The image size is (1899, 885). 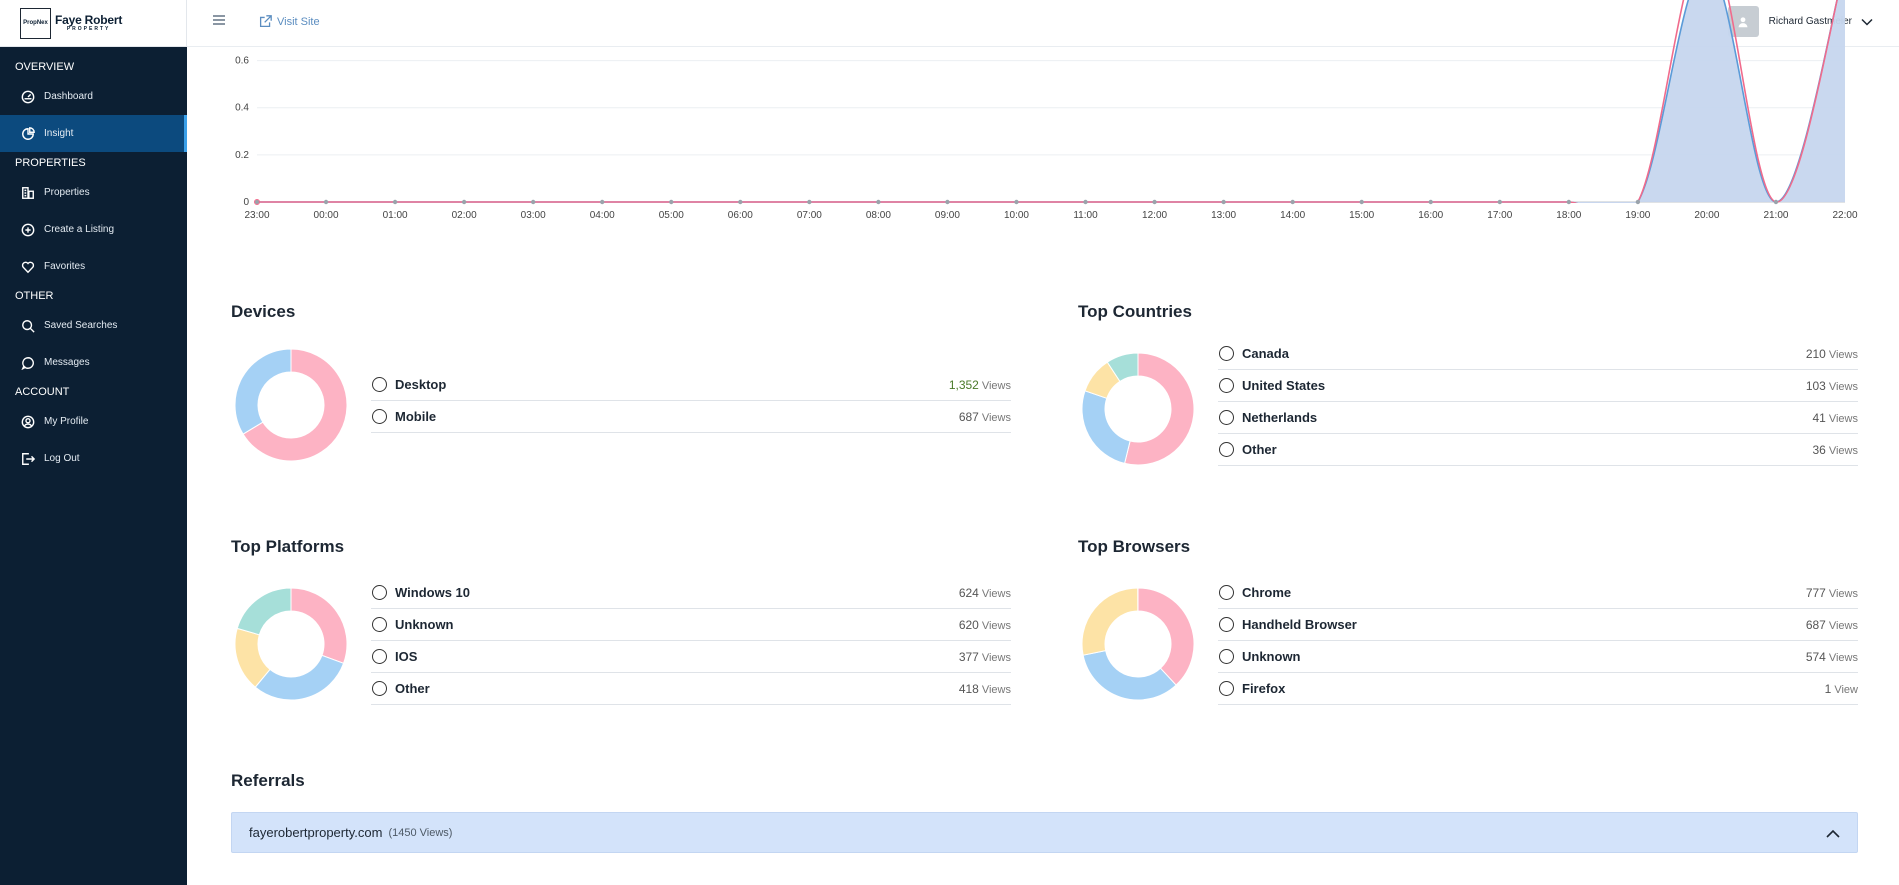 What do you see at coordinates (28, 422) in the screenshot?
I see `user-circle-icon` at bounding box center [28, 422].